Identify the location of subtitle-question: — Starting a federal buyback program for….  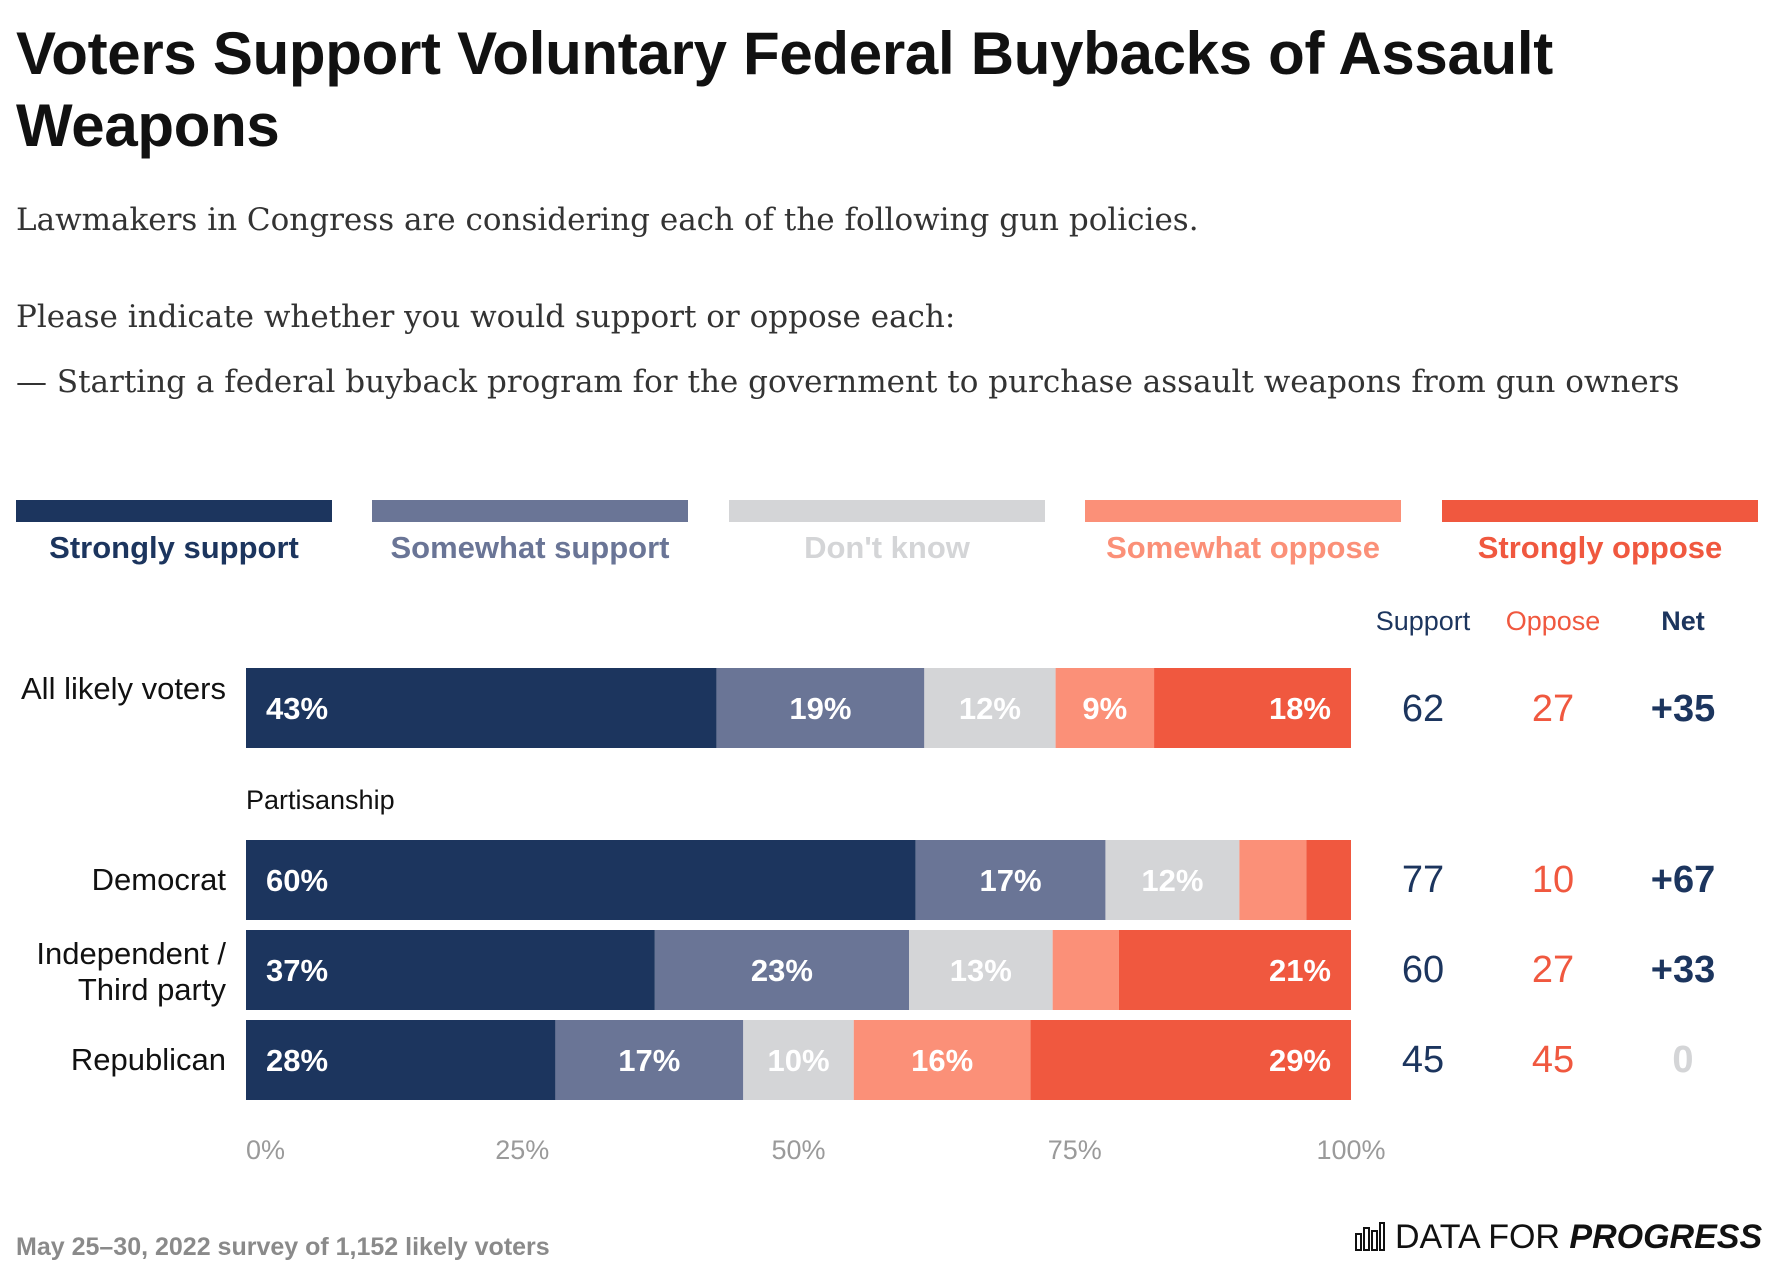
(848, 382).